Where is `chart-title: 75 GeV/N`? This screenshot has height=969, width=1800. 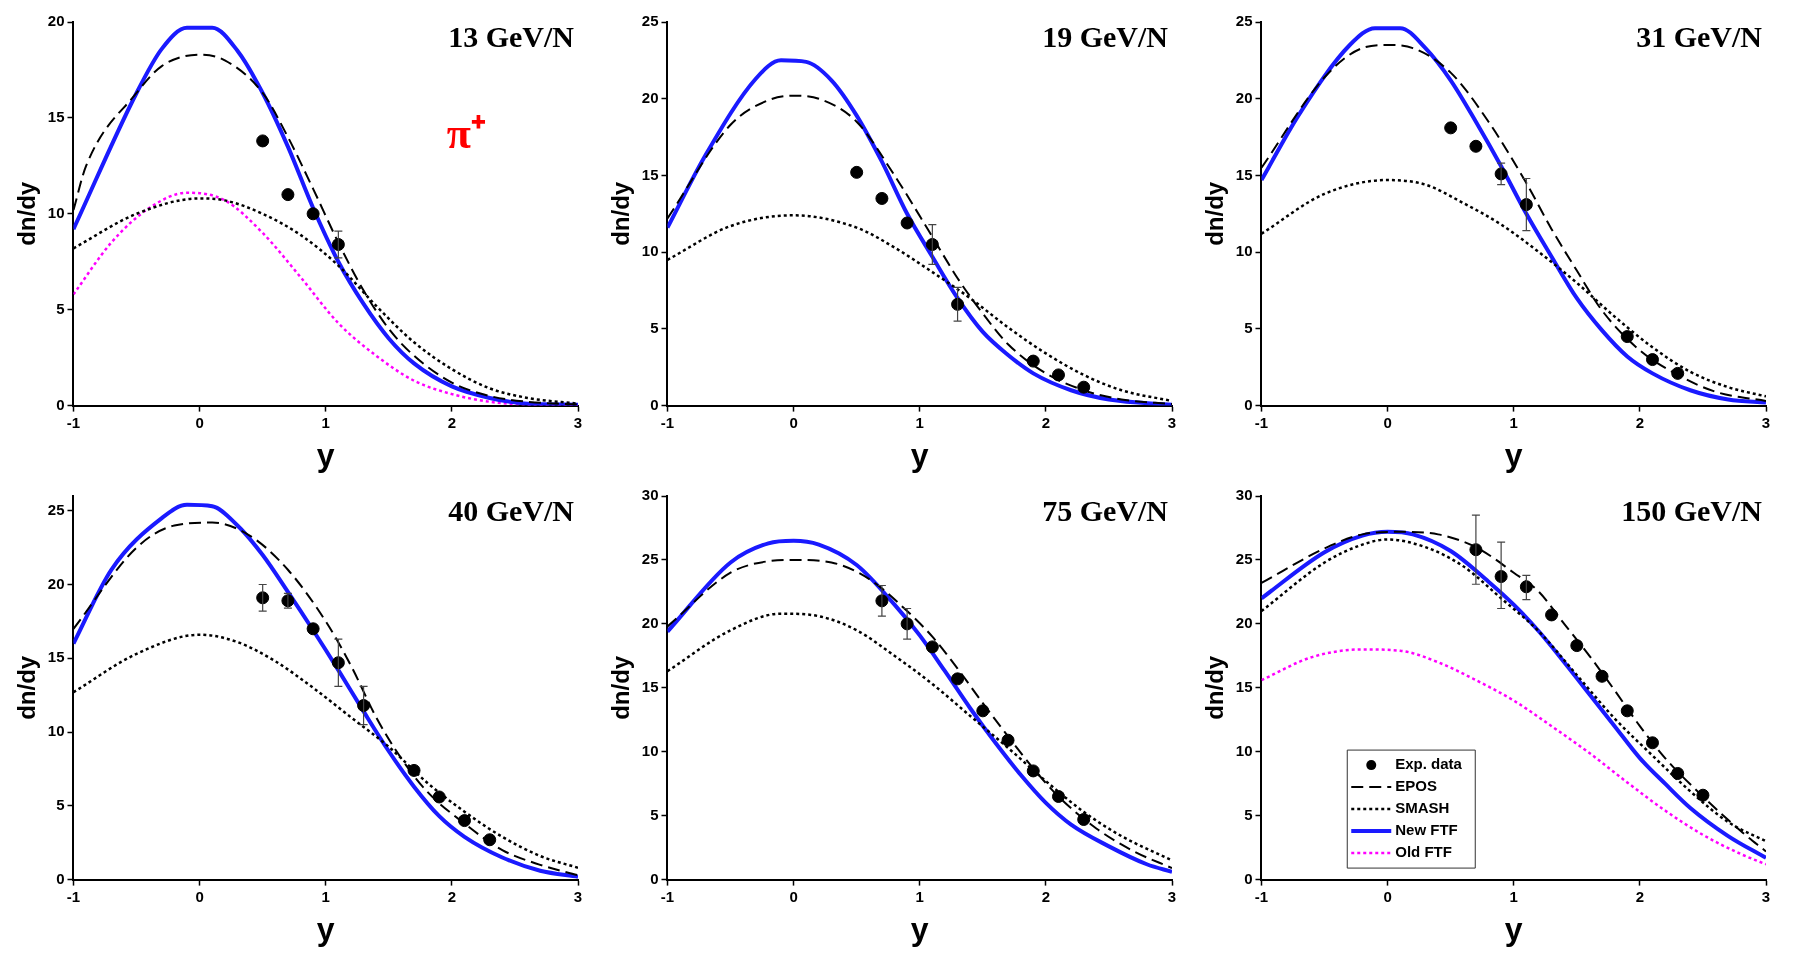 chart-title: 75 GeV/N is located at coordinates (1105, 510).